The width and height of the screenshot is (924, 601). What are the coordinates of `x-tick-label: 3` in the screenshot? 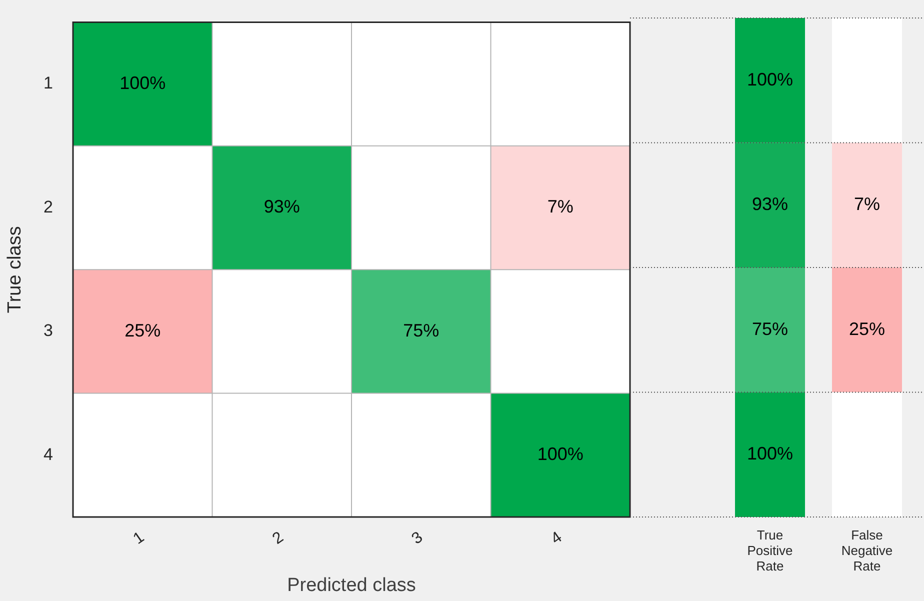 It's located at (417, 538).